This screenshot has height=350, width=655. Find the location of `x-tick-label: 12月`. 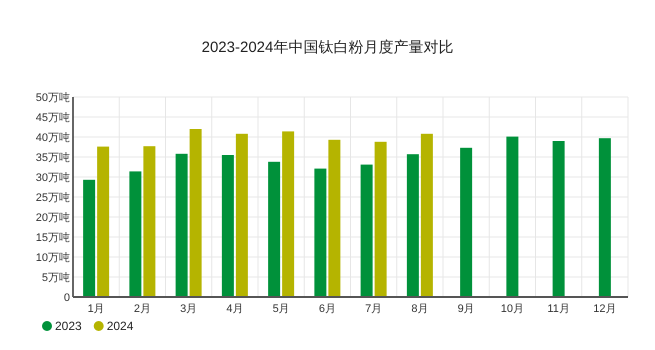

x-tick-label: 12月 is located at coordinates (604, 309).